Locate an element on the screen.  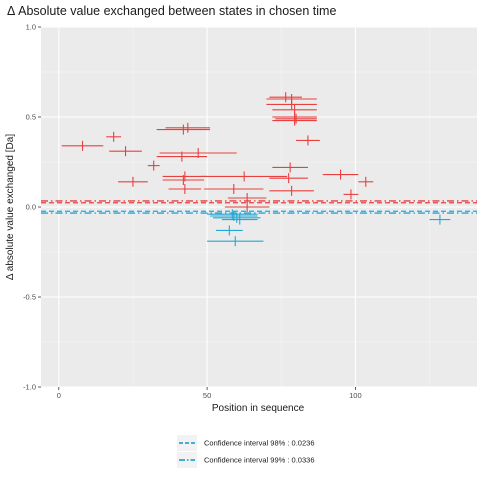
legend-label: Confidence interval 98% : 0.0236 is located at coordinates (259, 443).